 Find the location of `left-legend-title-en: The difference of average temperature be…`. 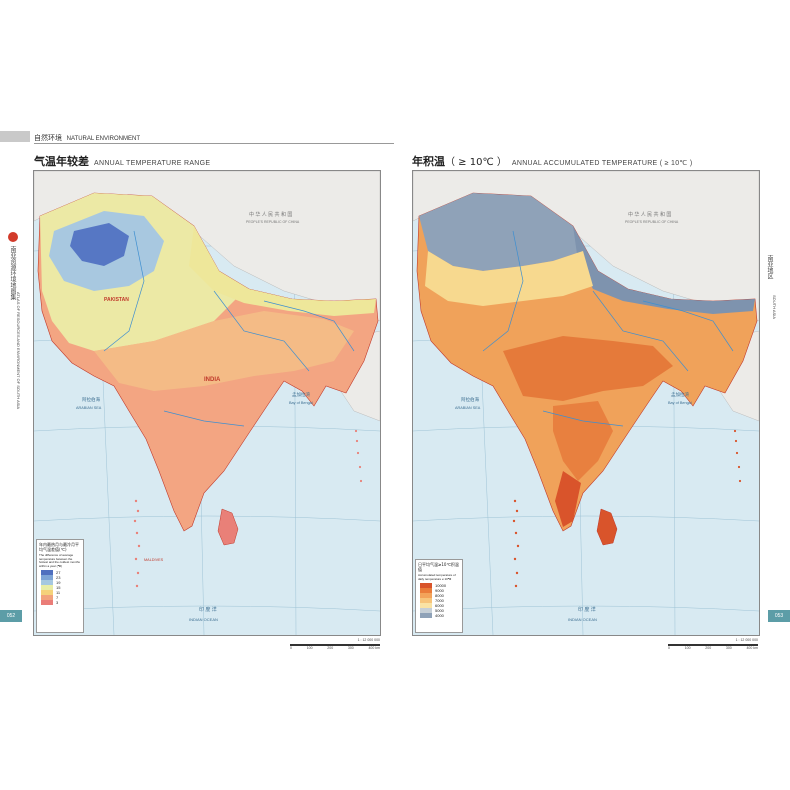

left-legend-title-en: The difference of average temperature be… is located at coordinates (59, 560).